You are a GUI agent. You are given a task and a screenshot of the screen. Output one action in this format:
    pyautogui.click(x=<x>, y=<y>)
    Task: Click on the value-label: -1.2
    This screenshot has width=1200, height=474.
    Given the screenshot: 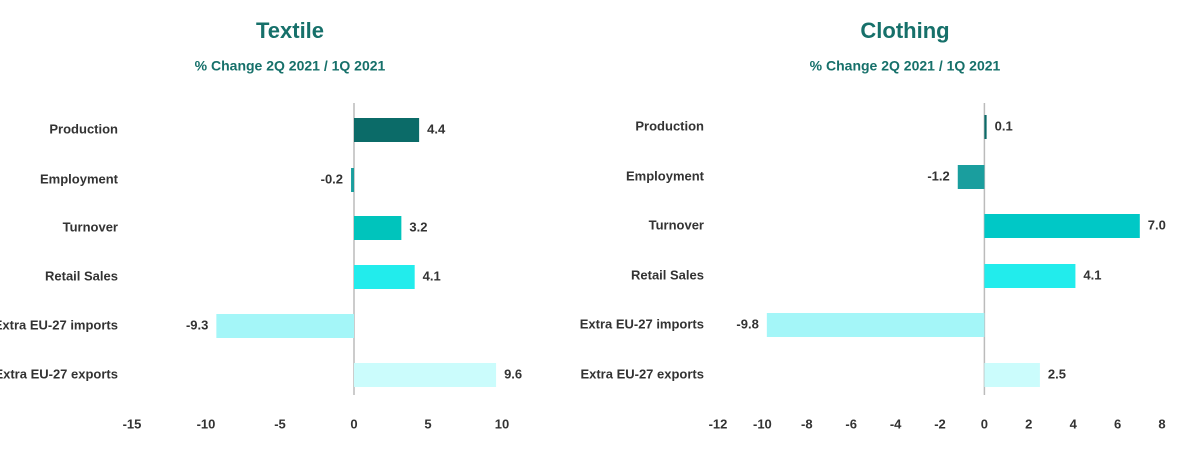 What is the action you would take?
    pyautogui.click(x=938, y=175)
    